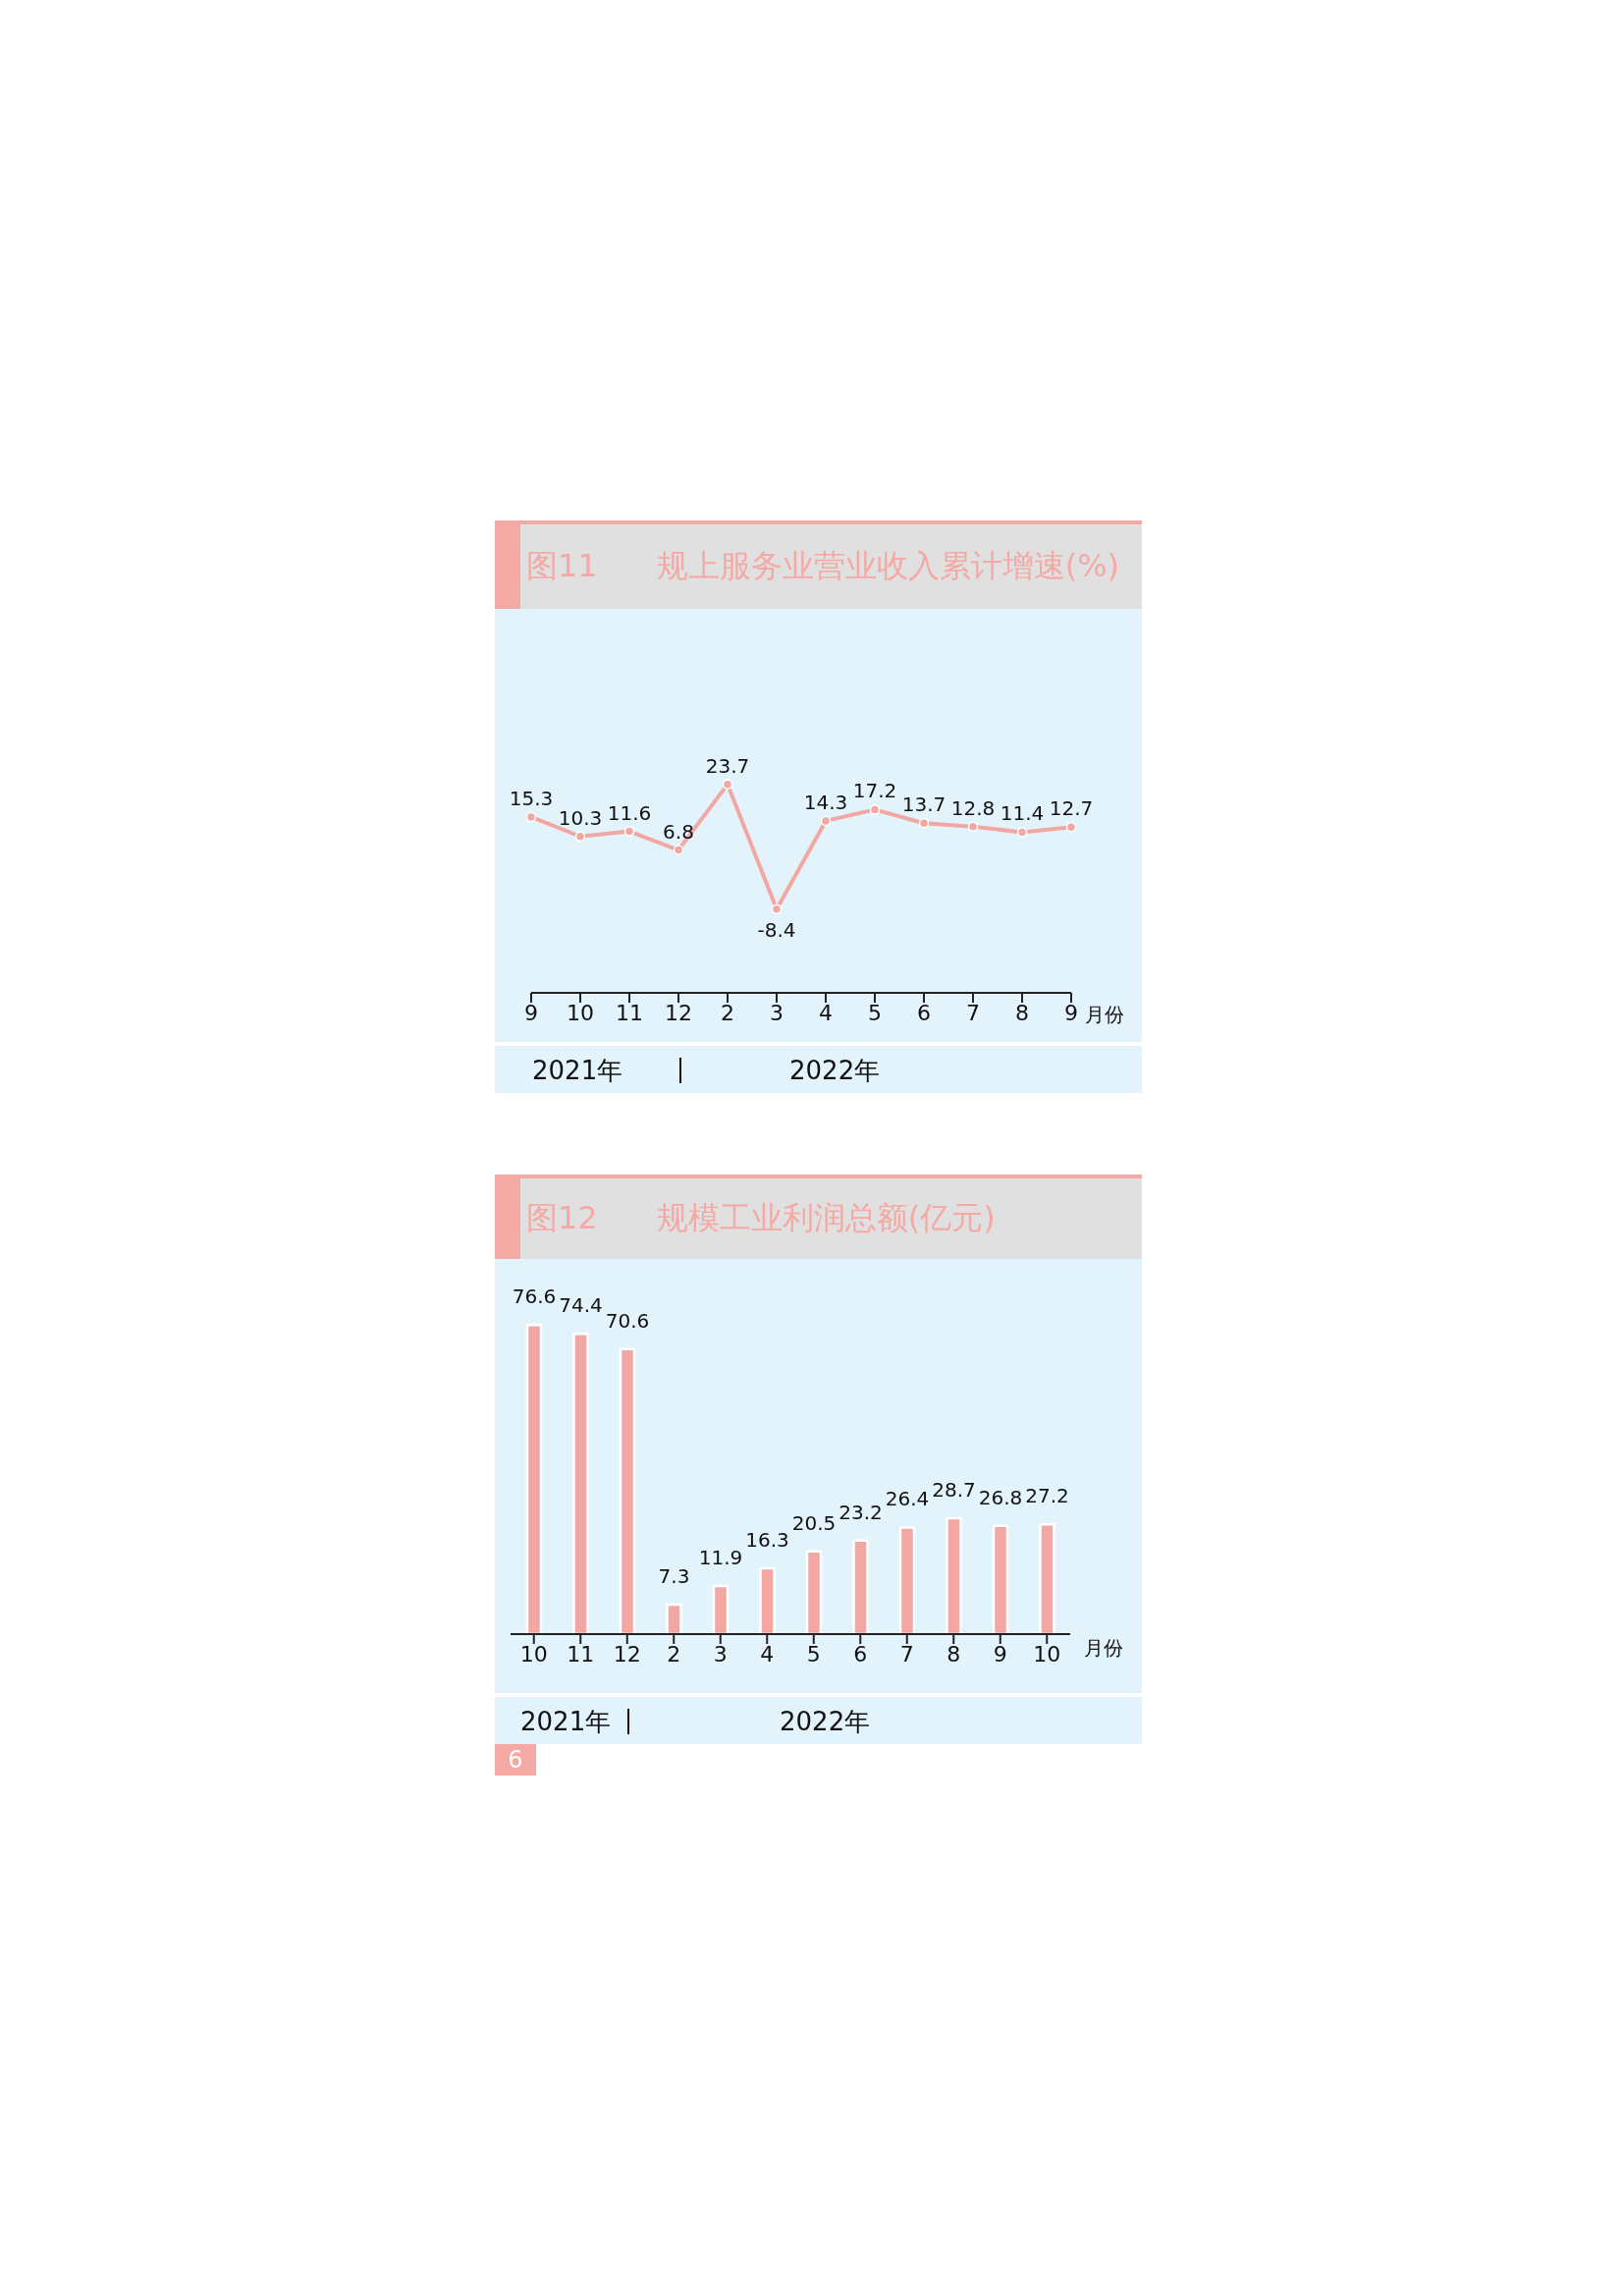 The image size is (1623, 2296). I want to click on chart-subtitle: 规上服务业营业收入累计增速(%), so click(888, 566).